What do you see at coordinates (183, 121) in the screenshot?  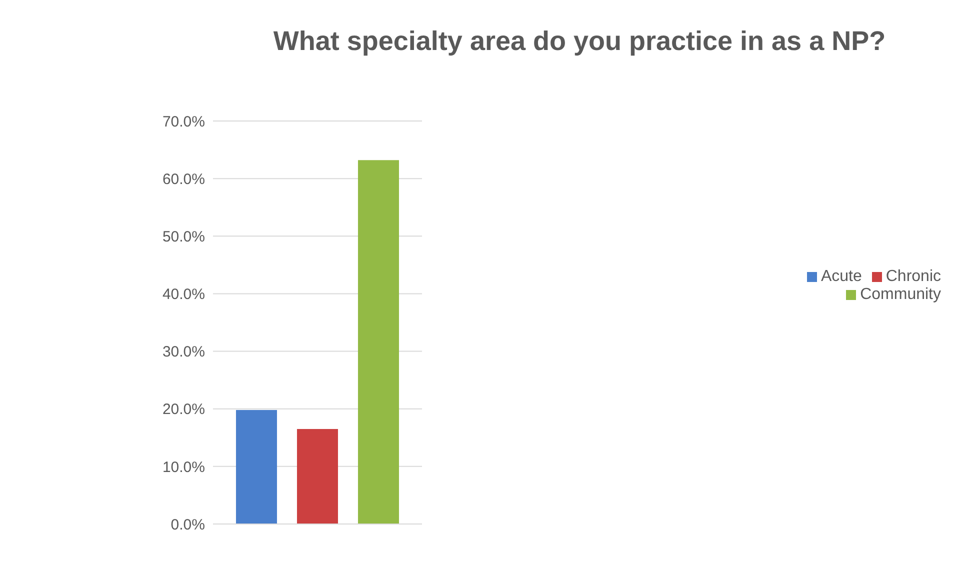 I see `y-tick-label: 70.0%` at bounding box center [183, 121].